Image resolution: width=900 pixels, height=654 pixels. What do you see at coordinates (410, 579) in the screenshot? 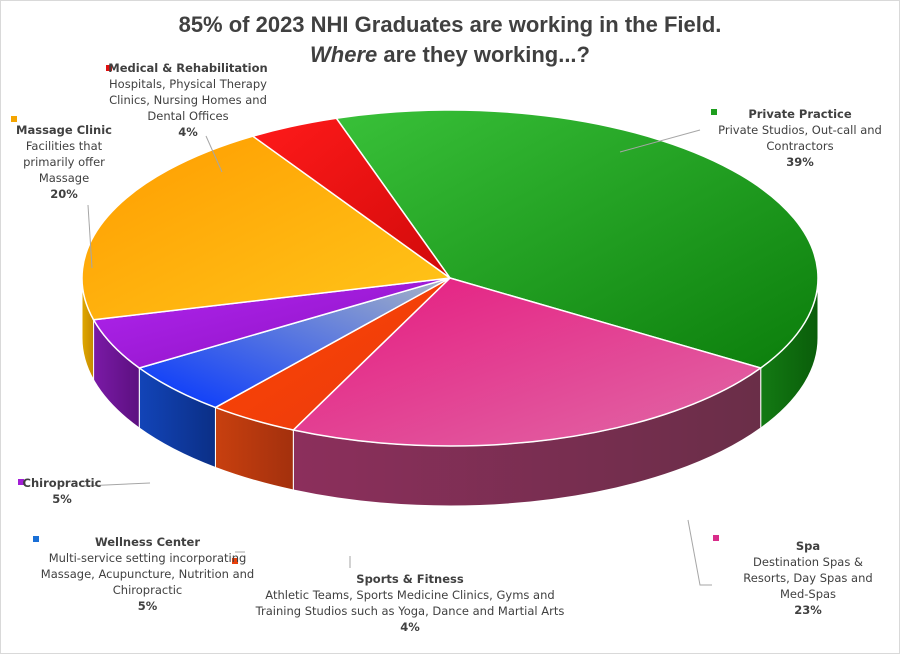
I see `label-sports-fitness-name: Sports & Fitness` at bounding box center [410, 579].